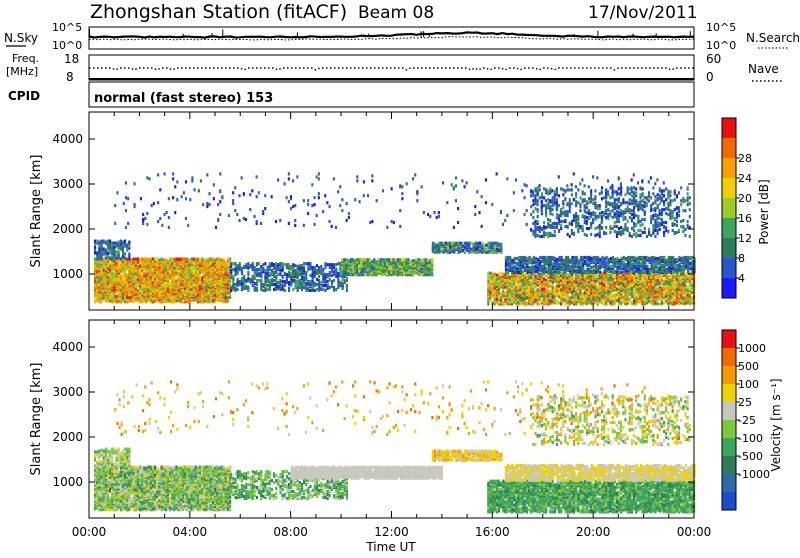  Describe the element at coordinates (218, 12) in the screenshot. I see `station-title: Zhongshan Station (fitACF)` at that location.